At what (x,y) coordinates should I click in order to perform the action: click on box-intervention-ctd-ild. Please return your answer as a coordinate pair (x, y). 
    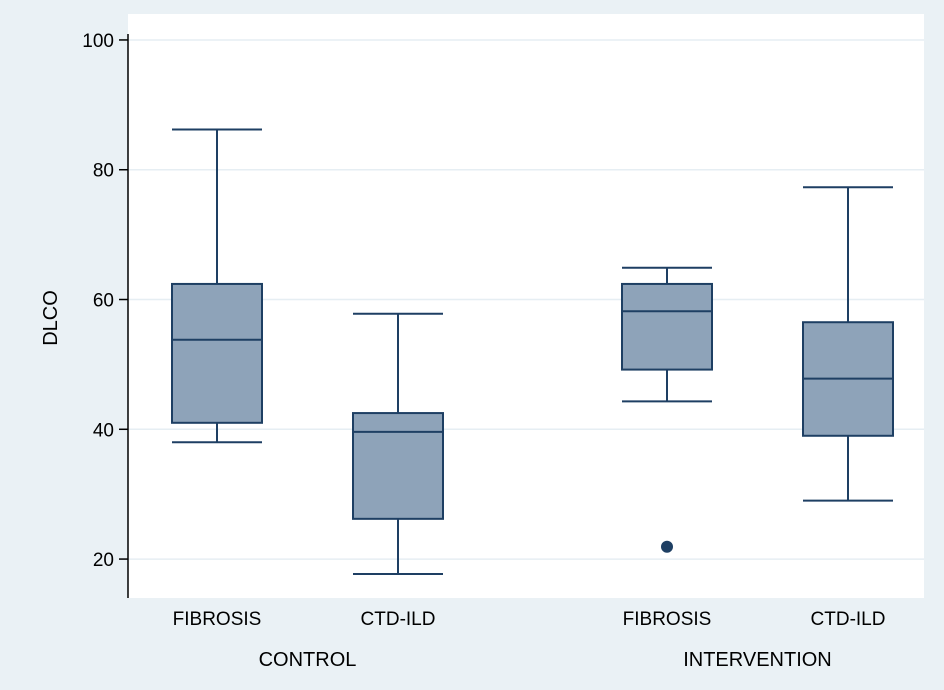
    Looking at the image, I should click on (848, 344).